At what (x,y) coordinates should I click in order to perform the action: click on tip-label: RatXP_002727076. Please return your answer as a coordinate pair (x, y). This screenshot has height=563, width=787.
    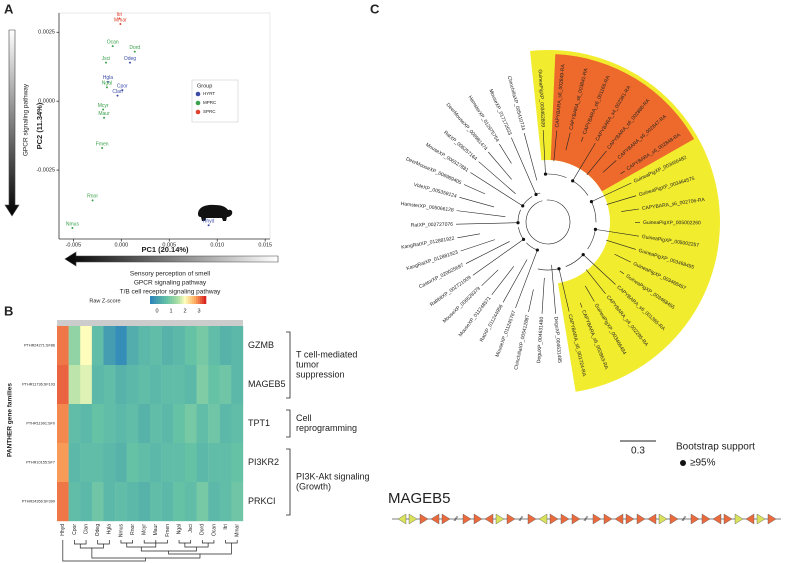
    Looking at the image, I should click on (432, 225).